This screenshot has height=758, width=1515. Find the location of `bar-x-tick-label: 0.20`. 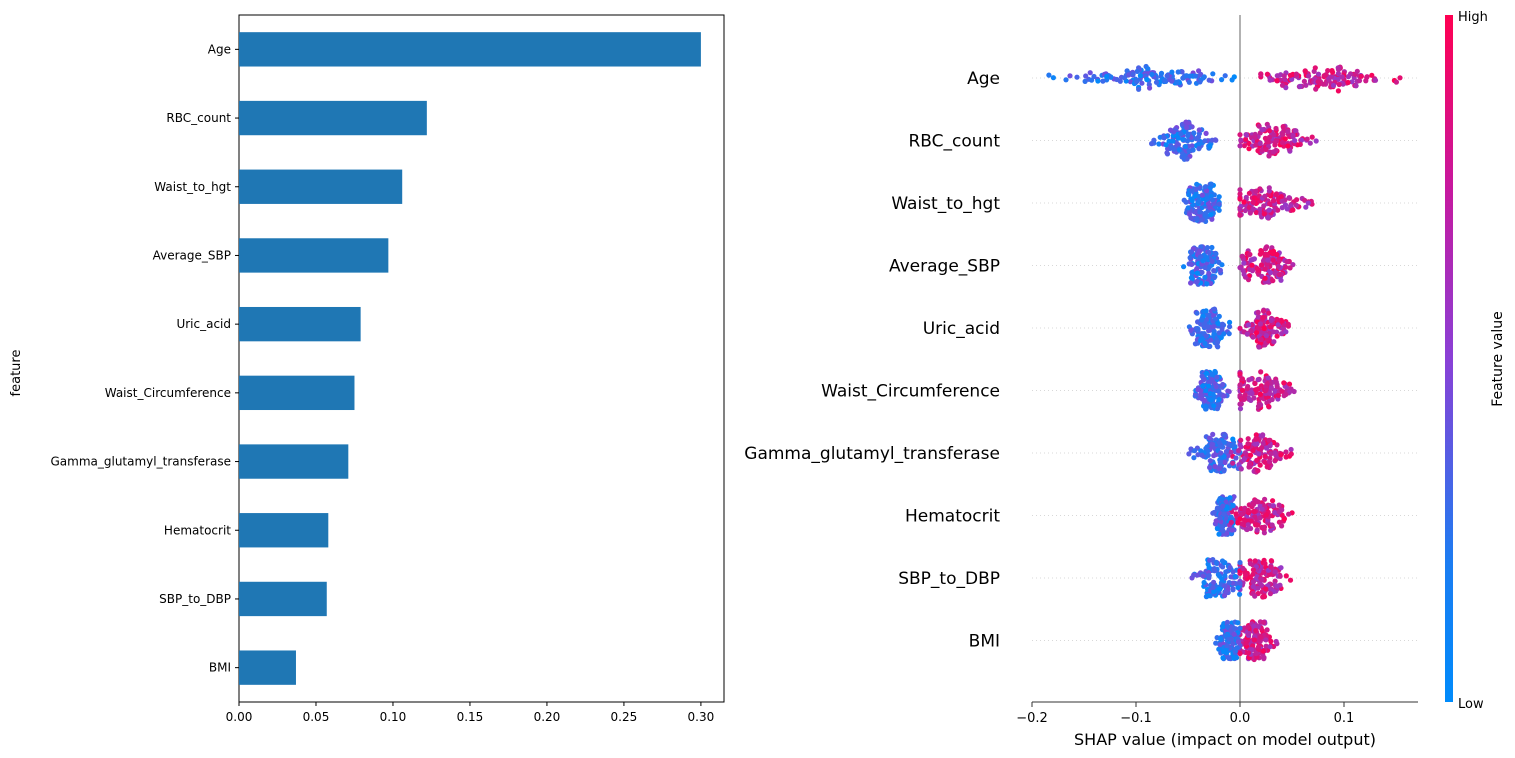

bar-x-tick-label: 0.20 is located at coordinates (547, 717).